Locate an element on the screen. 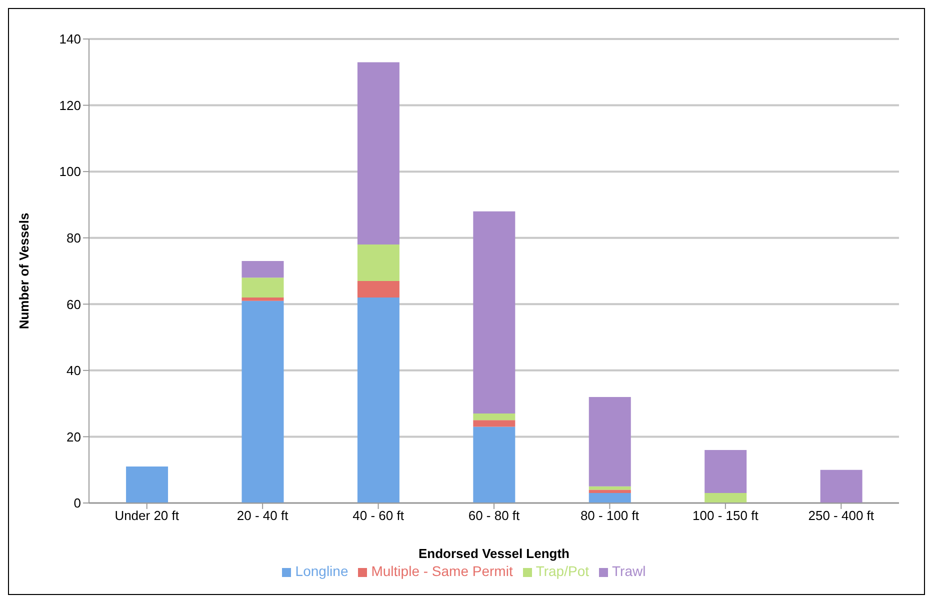  x-tick-label: 20 - 40 ft is located at coordinates (262, 516).